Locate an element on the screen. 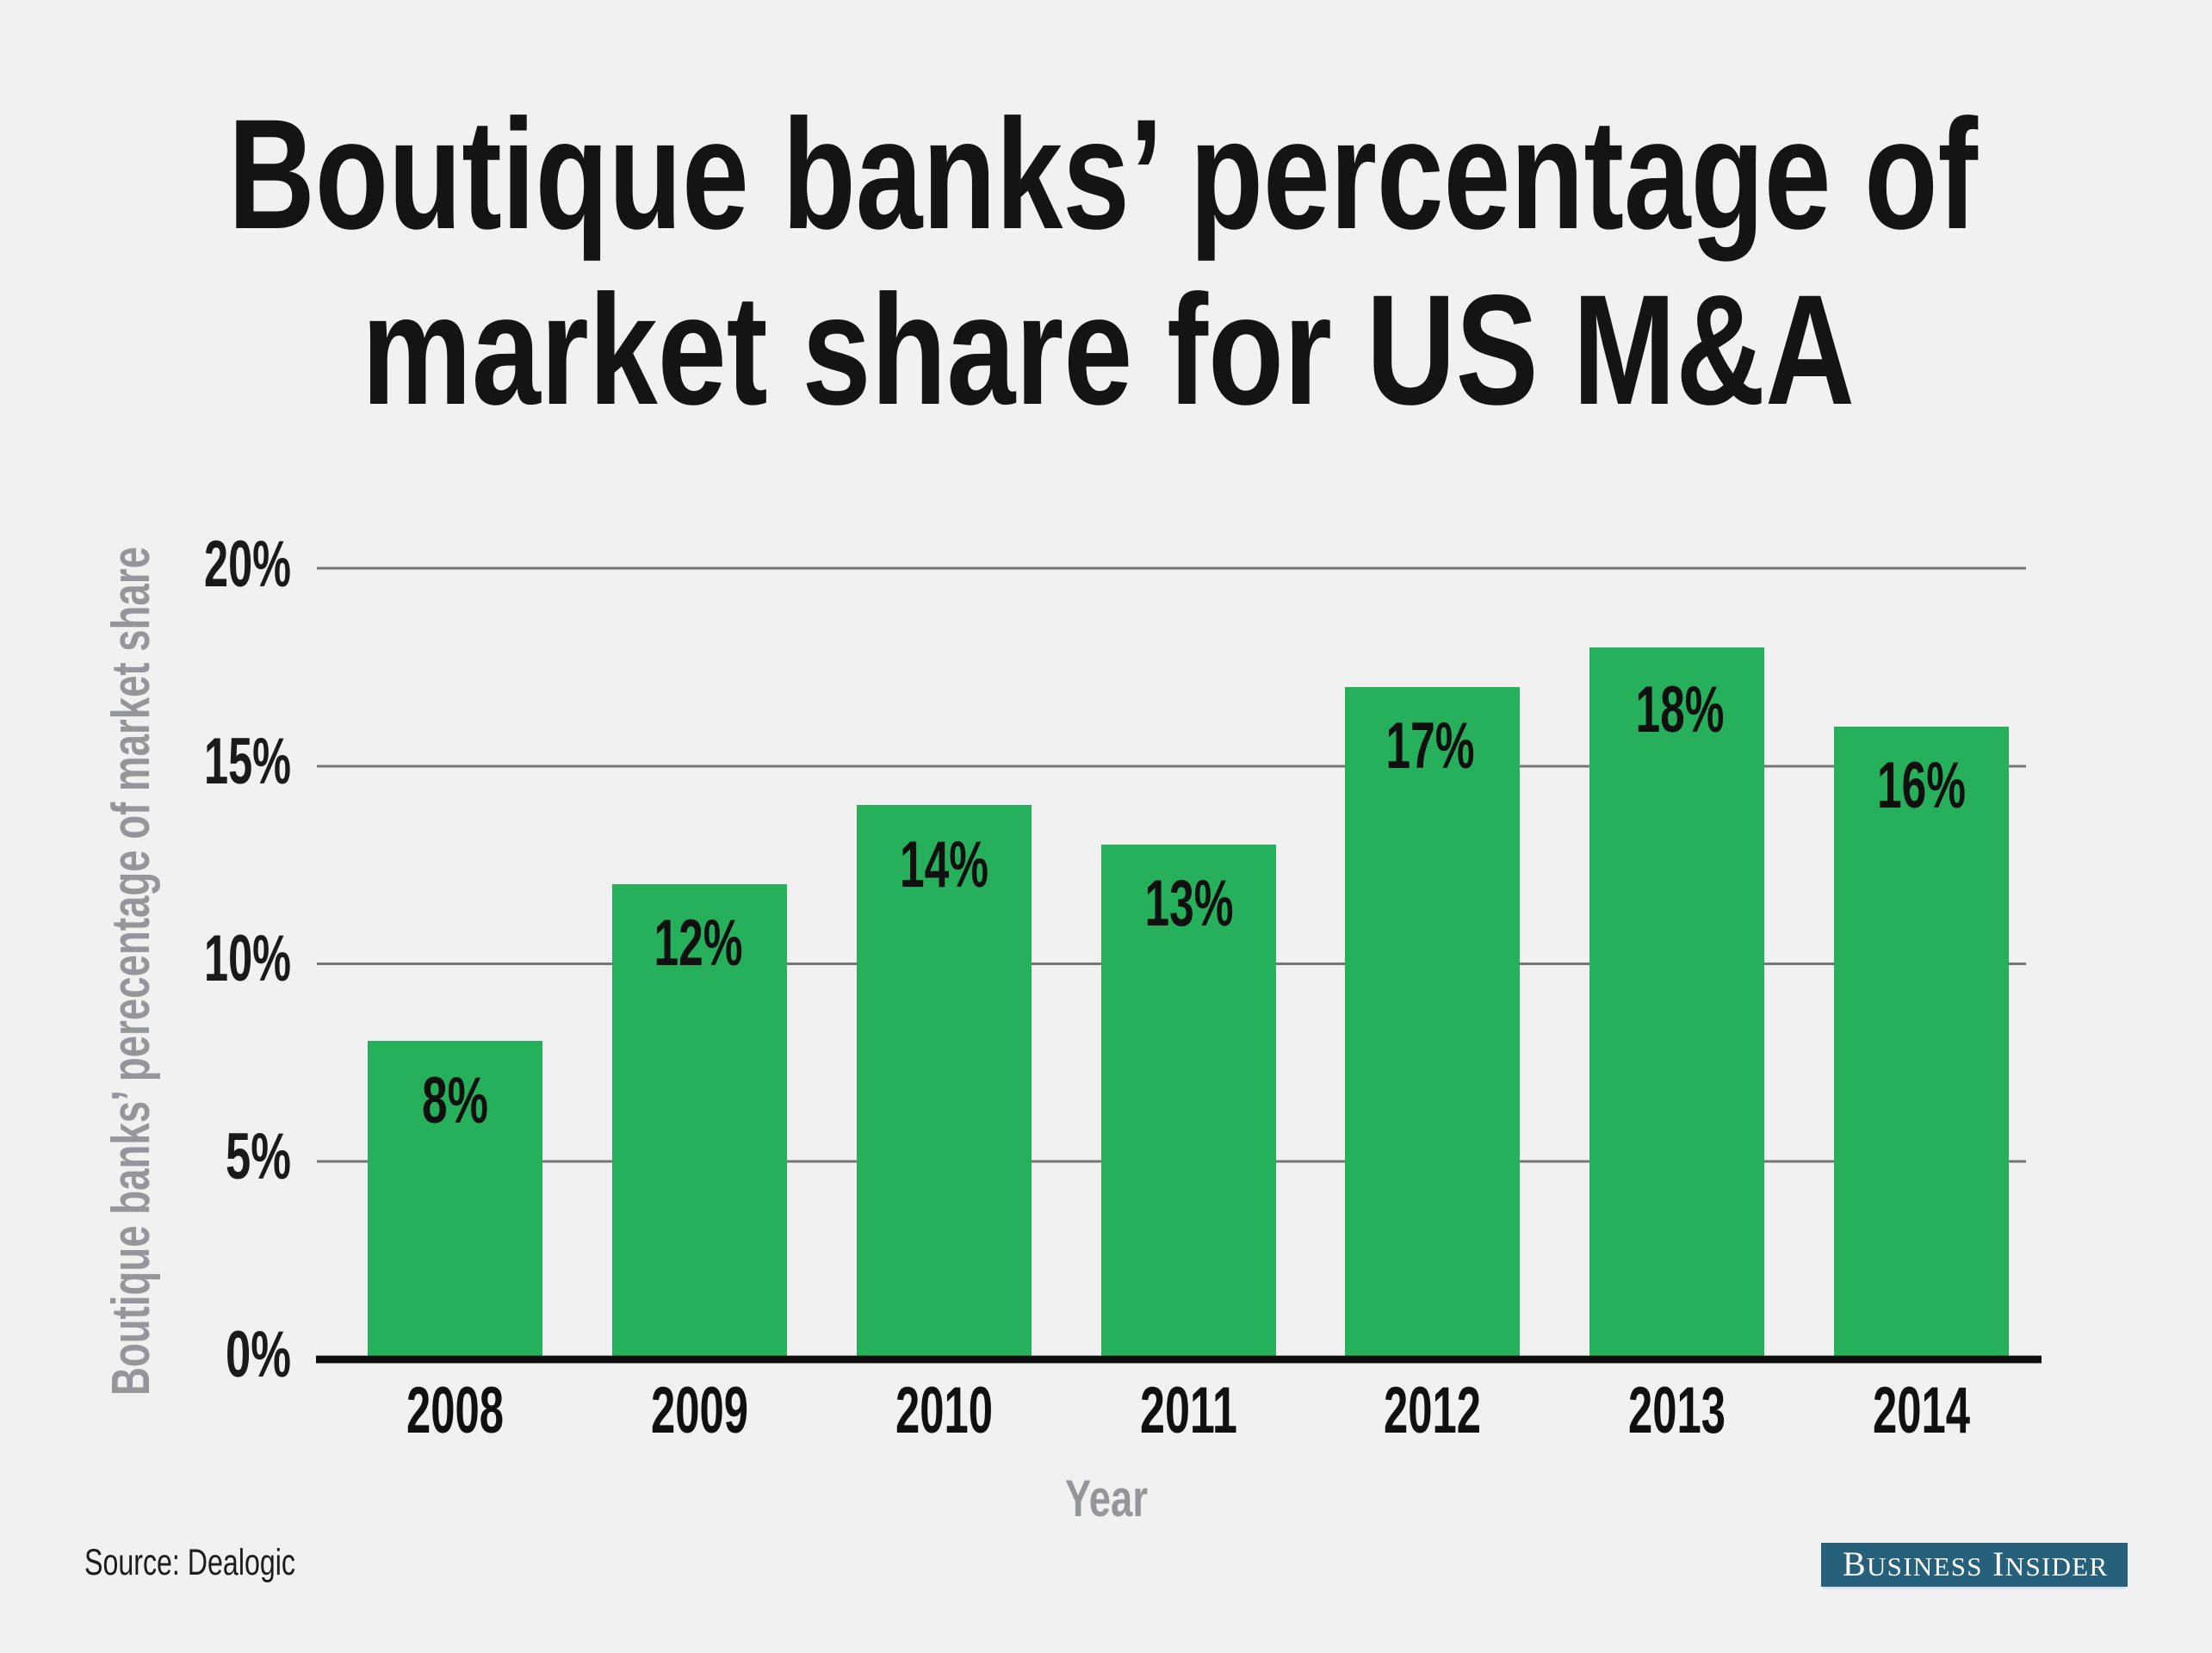 This screenshot has width=2212, height=1653. svg-text: 0% is located at coordinates (258, 1354).